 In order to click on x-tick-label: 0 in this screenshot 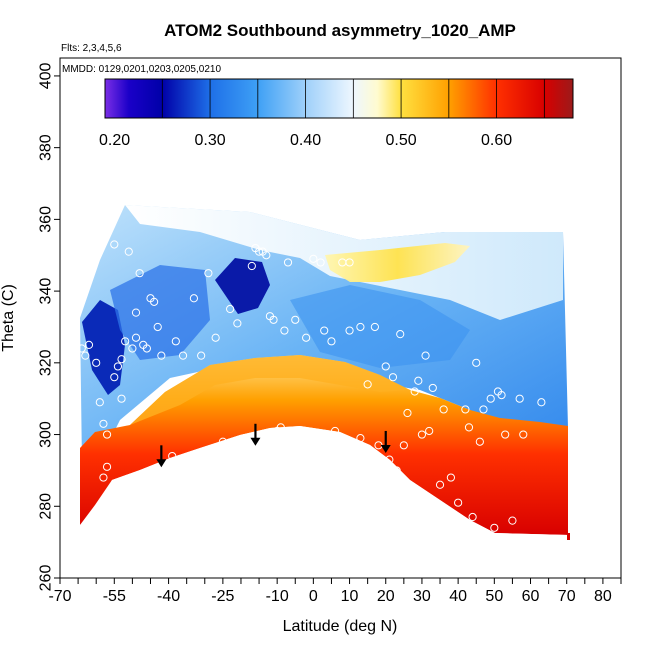, I will do `click(313, 596)`.